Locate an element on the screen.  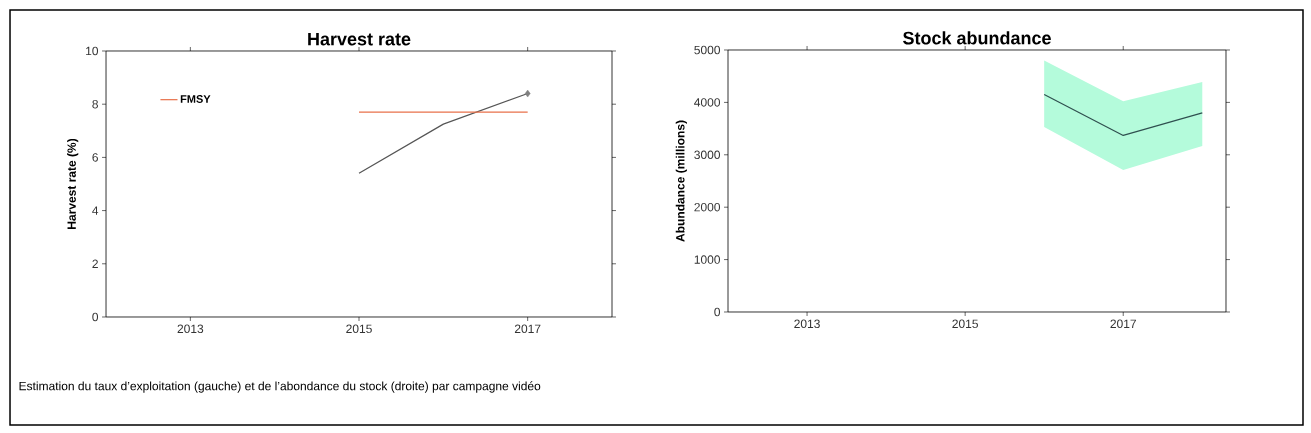
y-tick-label: 6 is located at coordinates (95, 157).